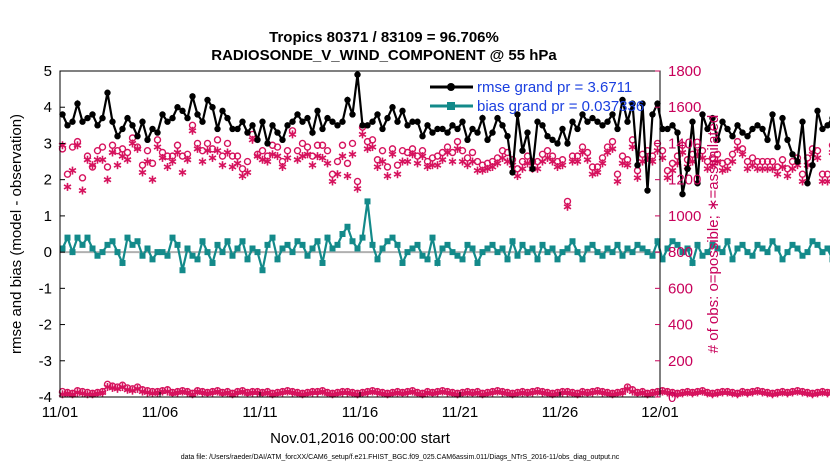 This screenshot has width=830, height=470. Describe the element at coordinates (52, 234) in the screenshot. I see `y-axis-left: -4 -3 -2 -1 0 1 2 3 4 5` at that location.